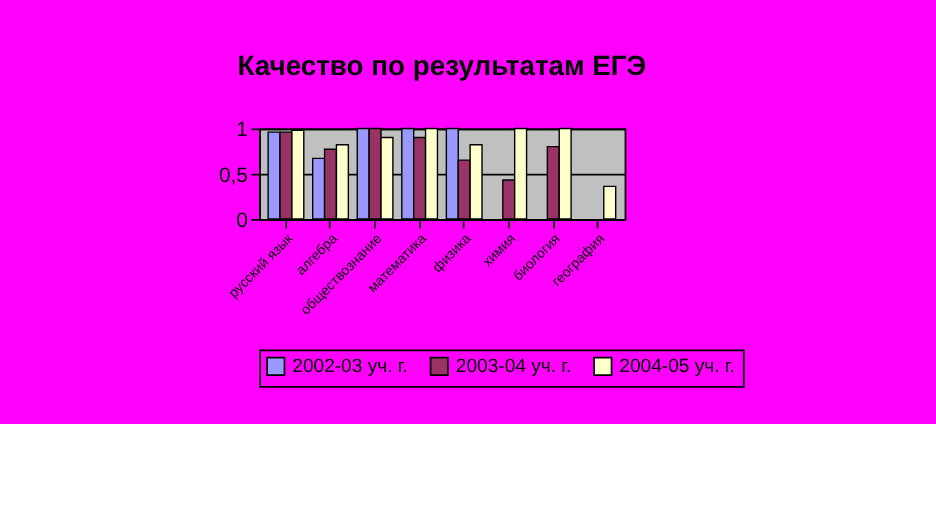 This screenshot has height=524, width=936. Describe the element at coordinates (242, 221) in the screenshot. I see `y-tick-label: 0` at that location.